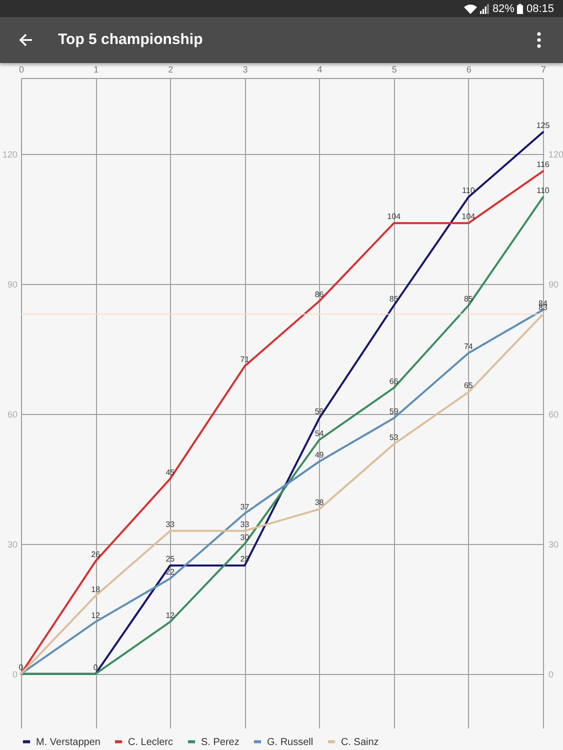 Image resolution: width=563 pixels, height=750 pixels. Describe the element at coordinates (360, 742) in the screenshot. I see `legend-label: C. Sainz` at that location.